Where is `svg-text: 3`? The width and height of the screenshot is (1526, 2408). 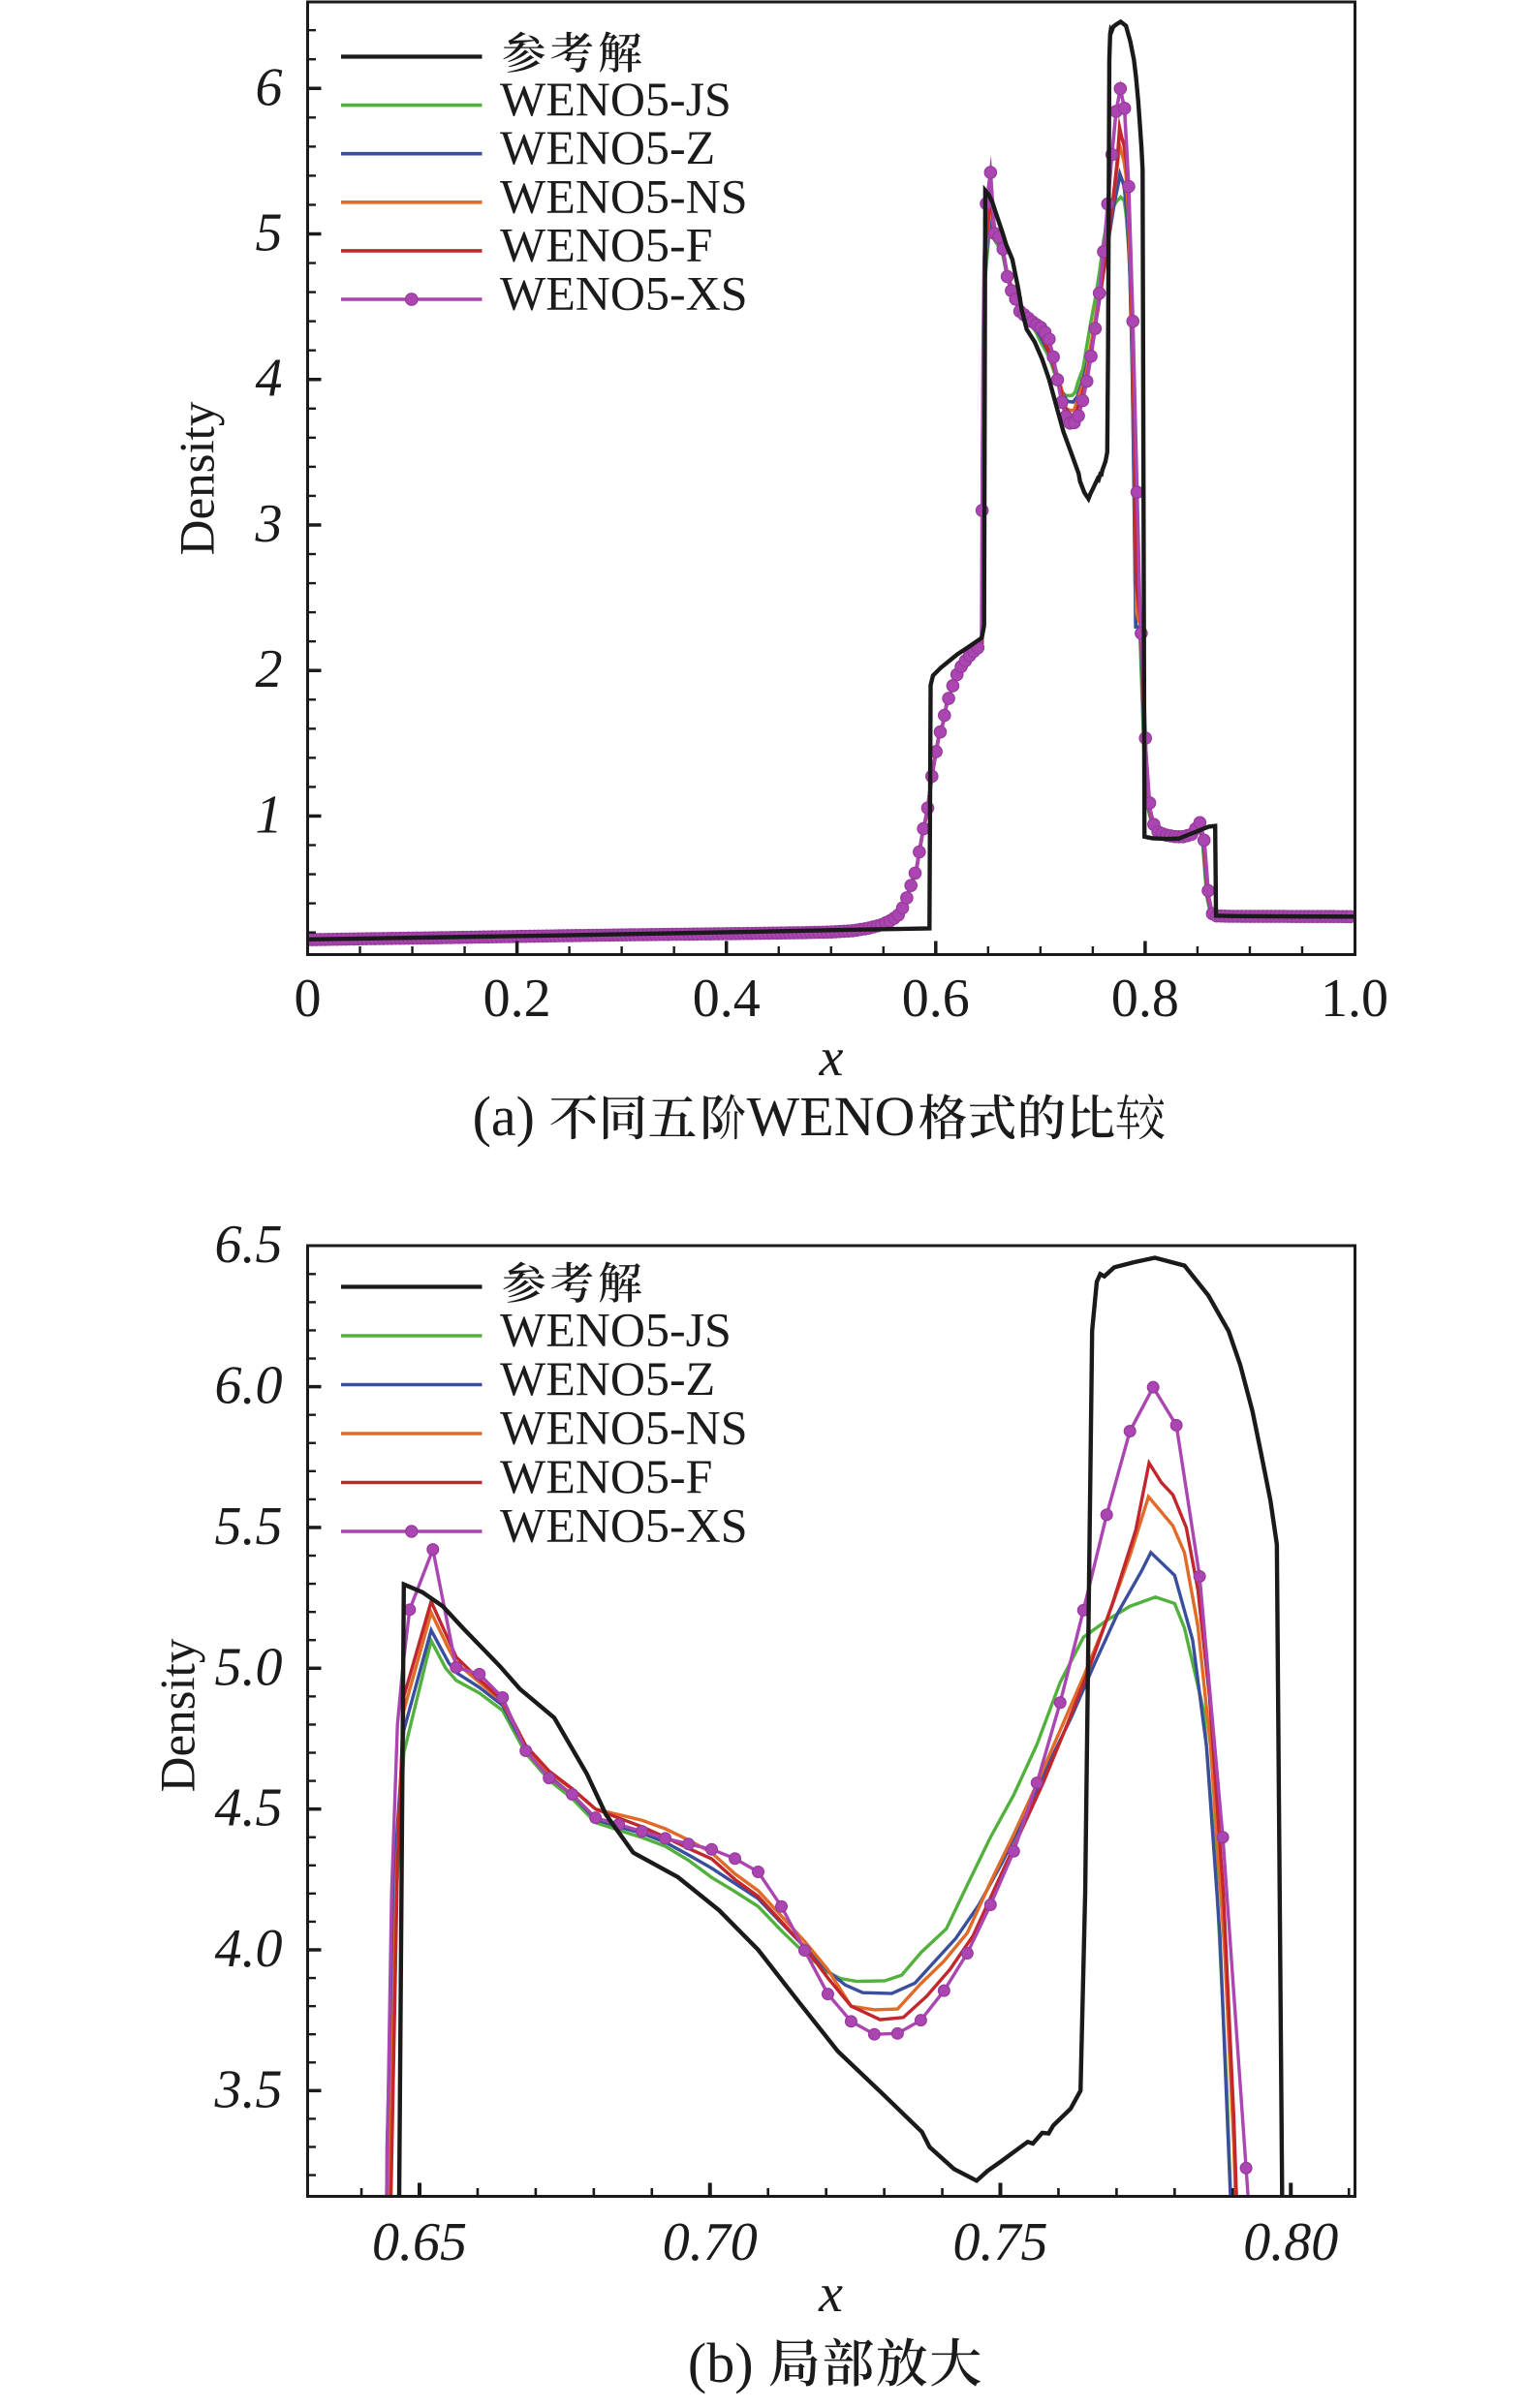 svg-text: 3 is located at coordinates (269, 524).